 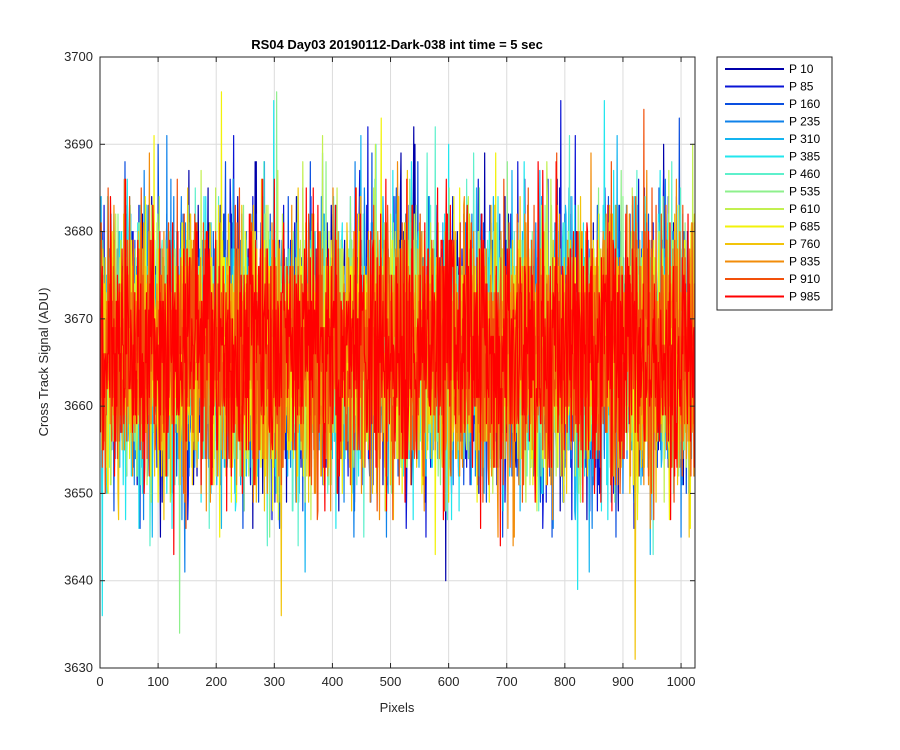 I want to click on legend-label: P 760, so click(x=804, y=244).